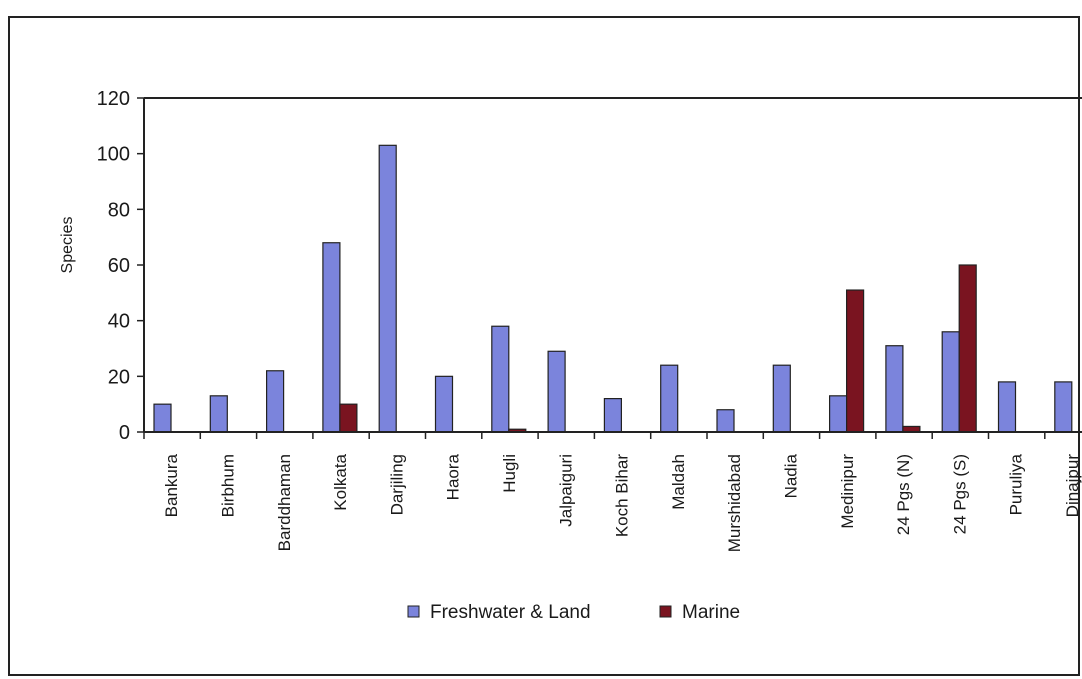 The width and height of the screenshot is (1082, 679). What do you see at coordinates (119, 210) in the screenshot?
I see `y-tick-label: 80` at bounding box center [119, 210].